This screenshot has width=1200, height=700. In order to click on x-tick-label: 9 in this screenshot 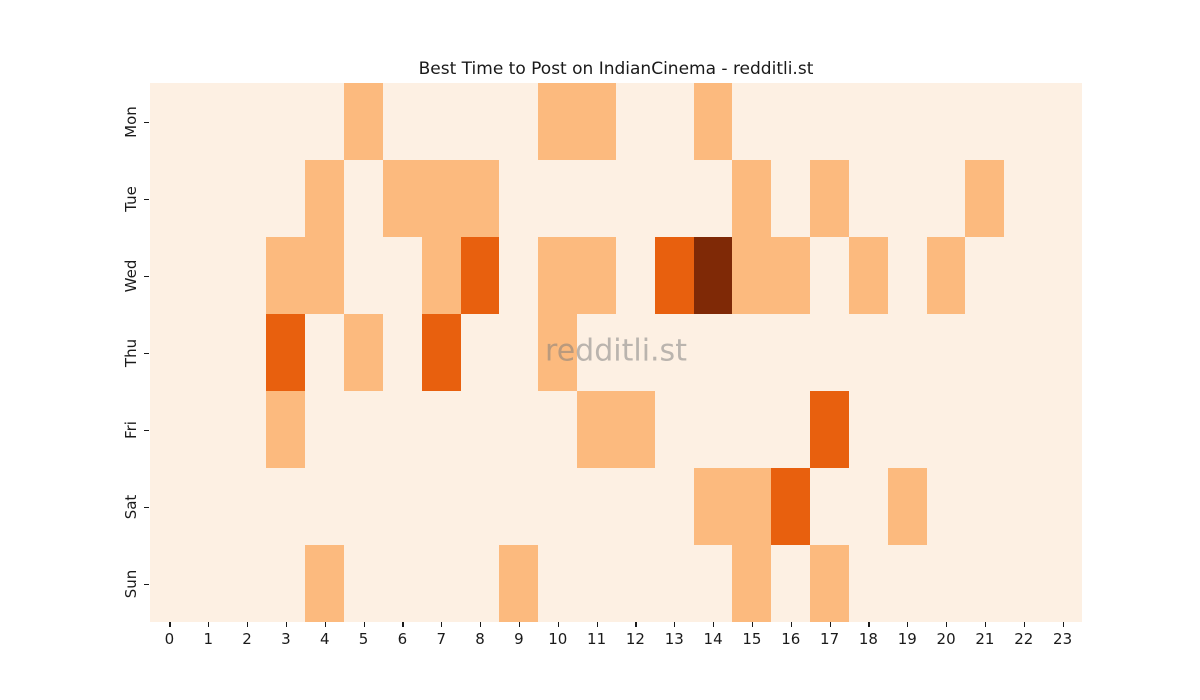, I will do `click(519, 639)`.